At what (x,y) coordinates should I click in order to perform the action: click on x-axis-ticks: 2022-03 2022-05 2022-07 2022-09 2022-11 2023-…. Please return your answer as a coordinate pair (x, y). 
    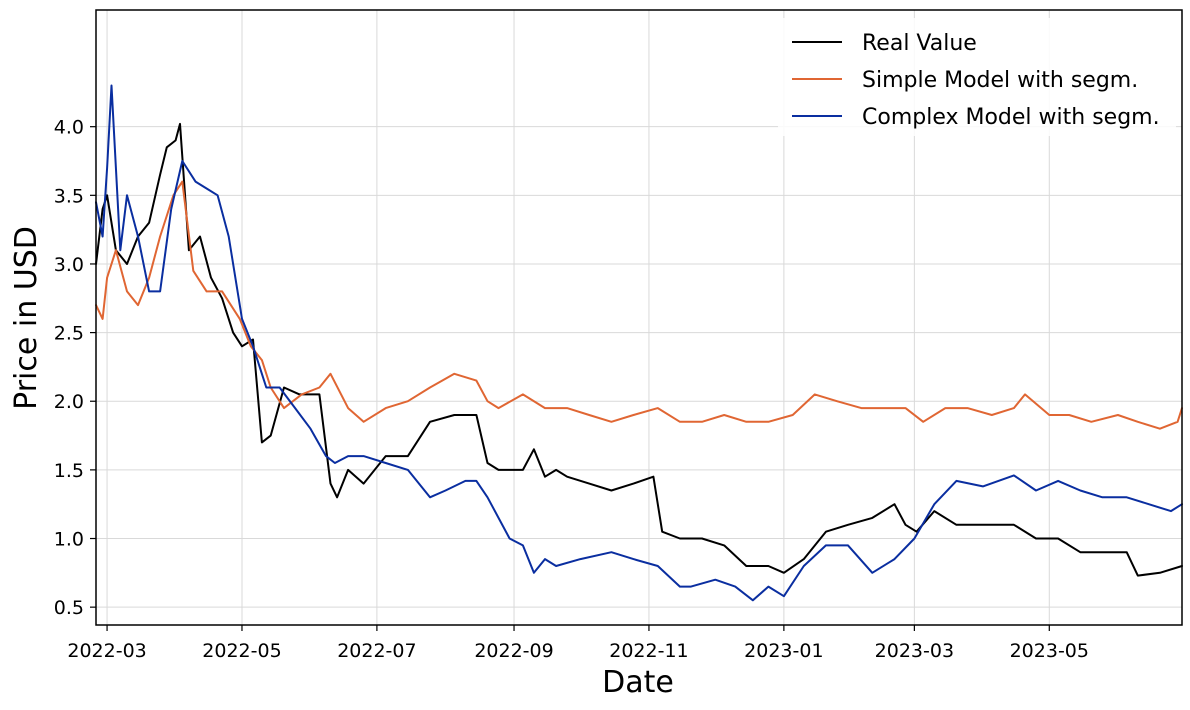
    Looking at the image, I should click on (578, 643).